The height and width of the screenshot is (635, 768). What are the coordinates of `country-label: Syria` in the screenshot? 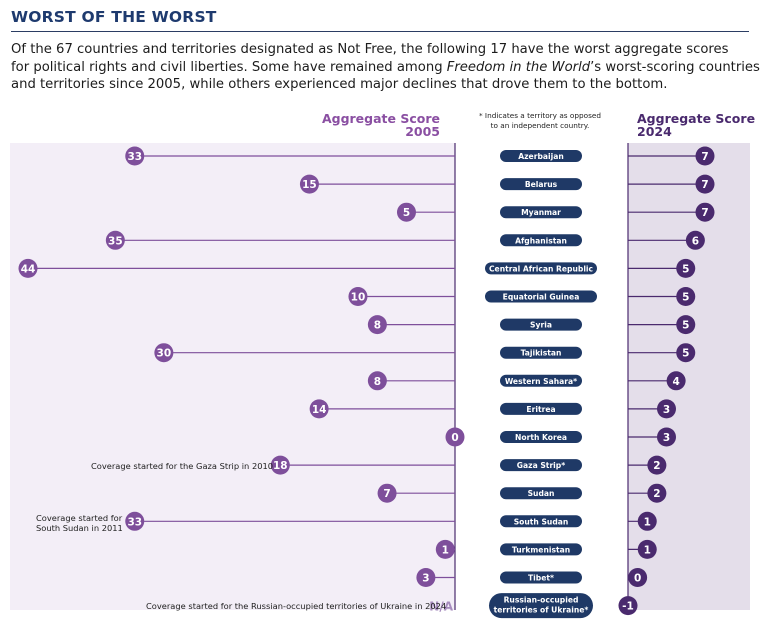 It's located at (541, 325).